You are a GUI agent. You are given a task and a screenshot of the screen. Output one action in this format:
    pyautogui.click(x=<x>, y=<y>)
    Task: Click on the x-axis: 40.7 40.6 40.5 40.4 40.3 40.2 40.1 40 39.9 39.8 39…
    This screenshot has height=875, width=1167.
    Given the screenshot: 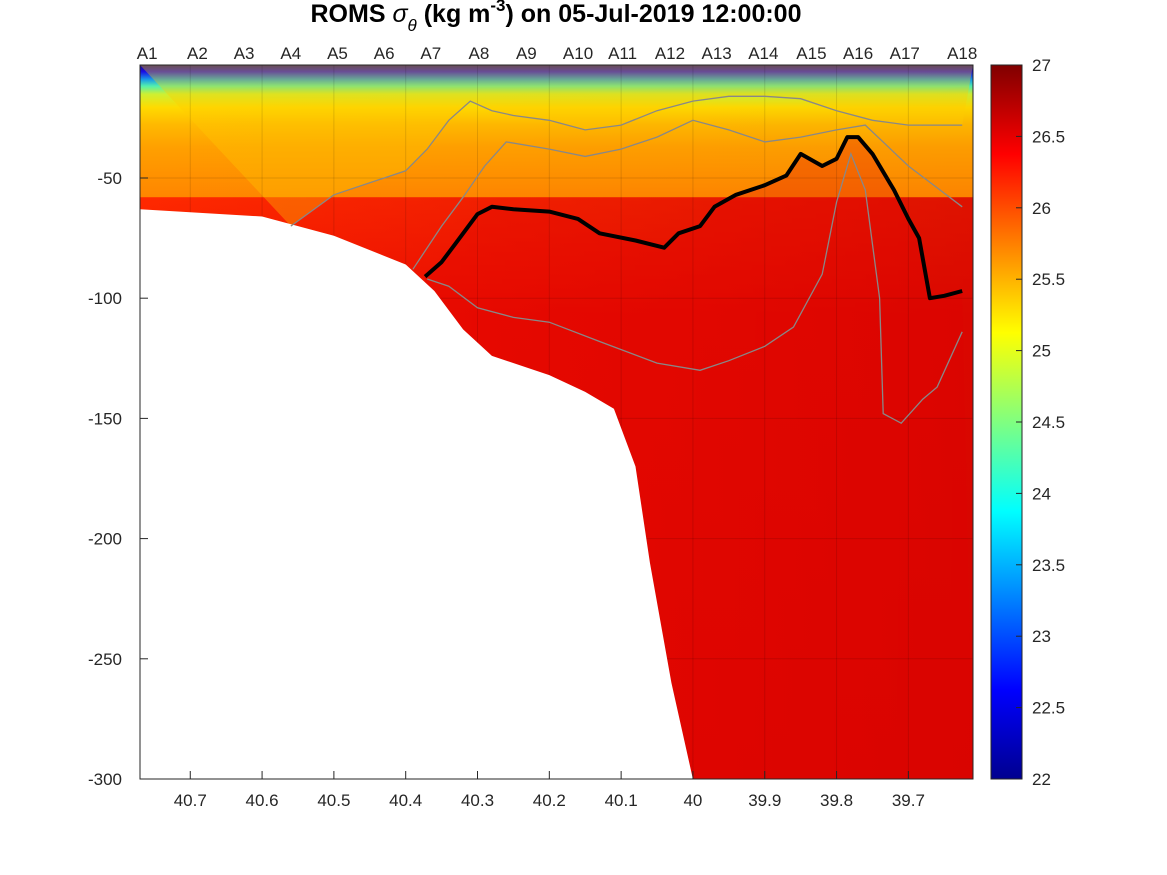 What is the action you would take?
    pyautogui.click(x=549, y=790)
    